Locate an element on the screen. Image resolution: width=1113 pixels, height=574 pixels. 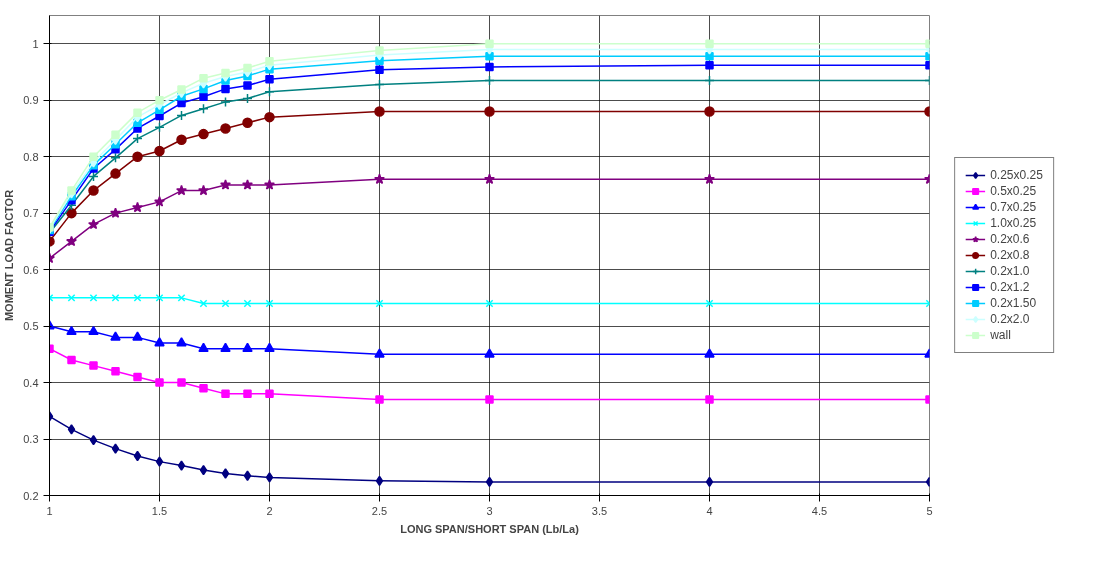
legend-label: 1.0x0.25 is located at coordinates (1013, 223).